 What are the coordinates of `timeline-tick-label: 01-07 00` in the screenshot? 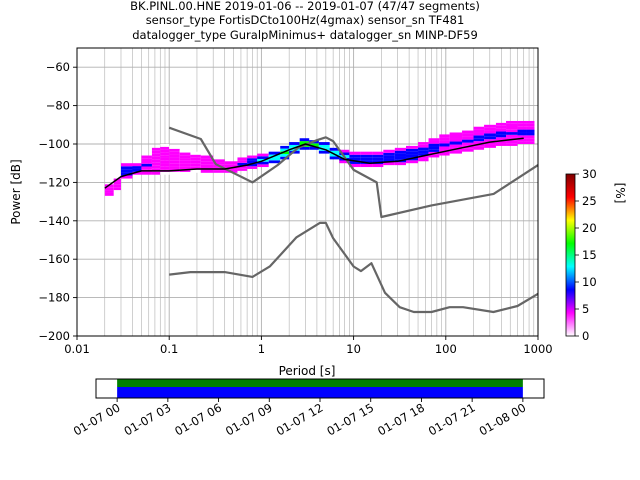 It's located at (97, 419).